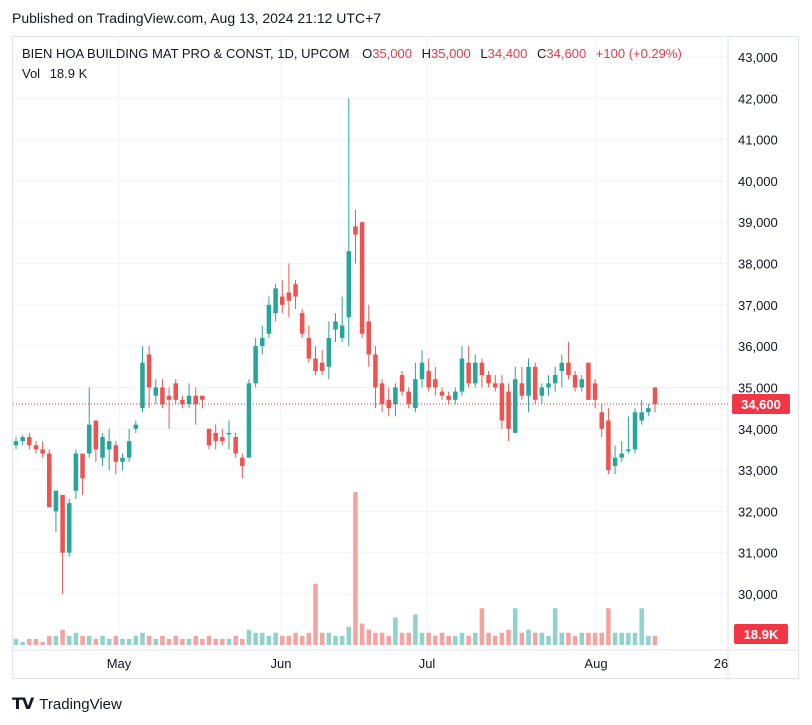 This screenshot has height=725, width=812. I want to click on last-price-text: 34,600, so click(761, 404).